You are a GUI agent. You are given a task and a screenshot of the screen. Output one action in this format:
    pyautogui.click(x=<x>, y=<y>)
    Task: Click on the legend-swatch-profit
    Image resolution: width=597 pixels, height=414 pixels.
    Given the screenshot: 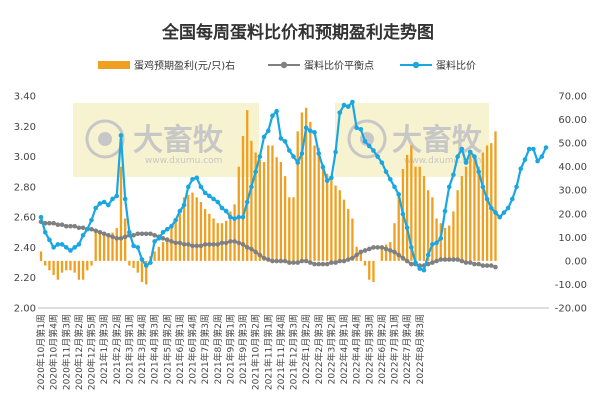 What is the action you would take?
    pyautogui.click(x=114, y=65)
    